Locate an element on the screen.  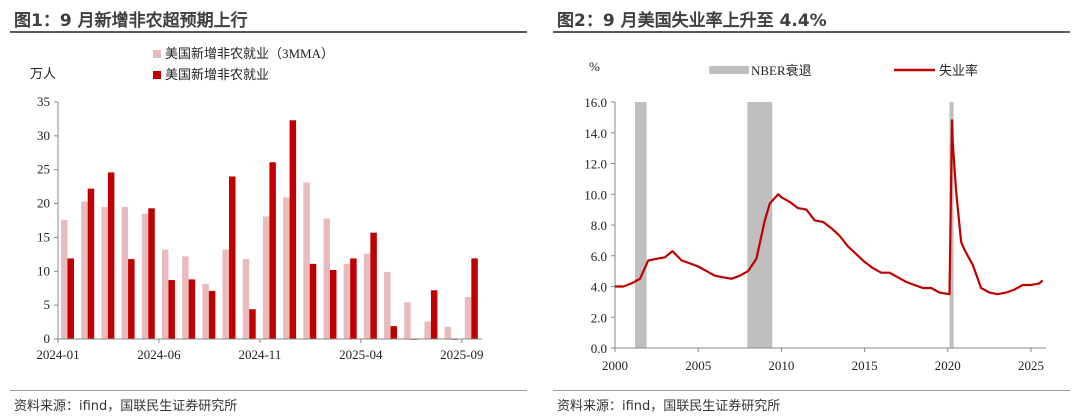
y-tick-label: 16.0 is located at coordinates (595, 102).